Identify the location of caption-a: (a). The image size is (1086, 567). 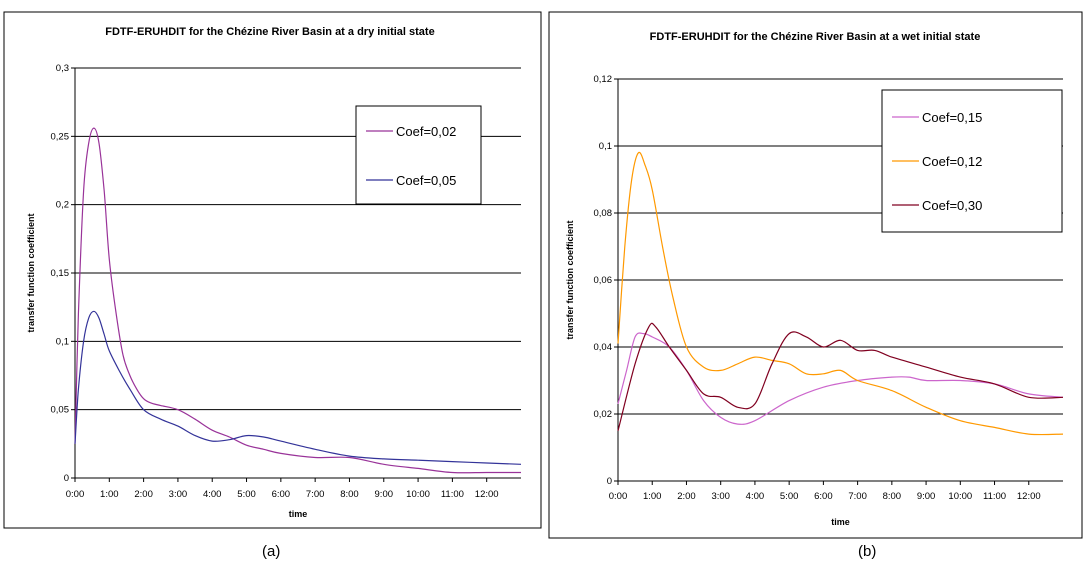
(271, 551).